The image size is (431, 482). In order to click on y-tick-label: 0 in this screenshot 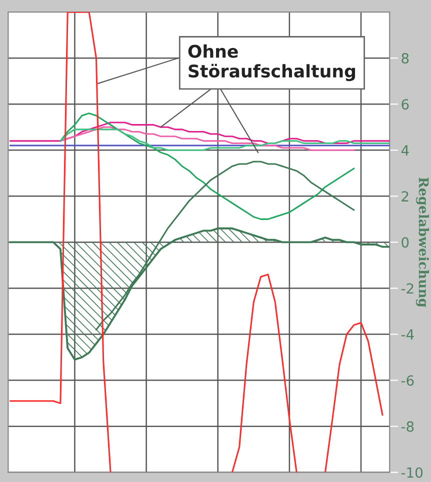, I will do `click(405, 242)`.